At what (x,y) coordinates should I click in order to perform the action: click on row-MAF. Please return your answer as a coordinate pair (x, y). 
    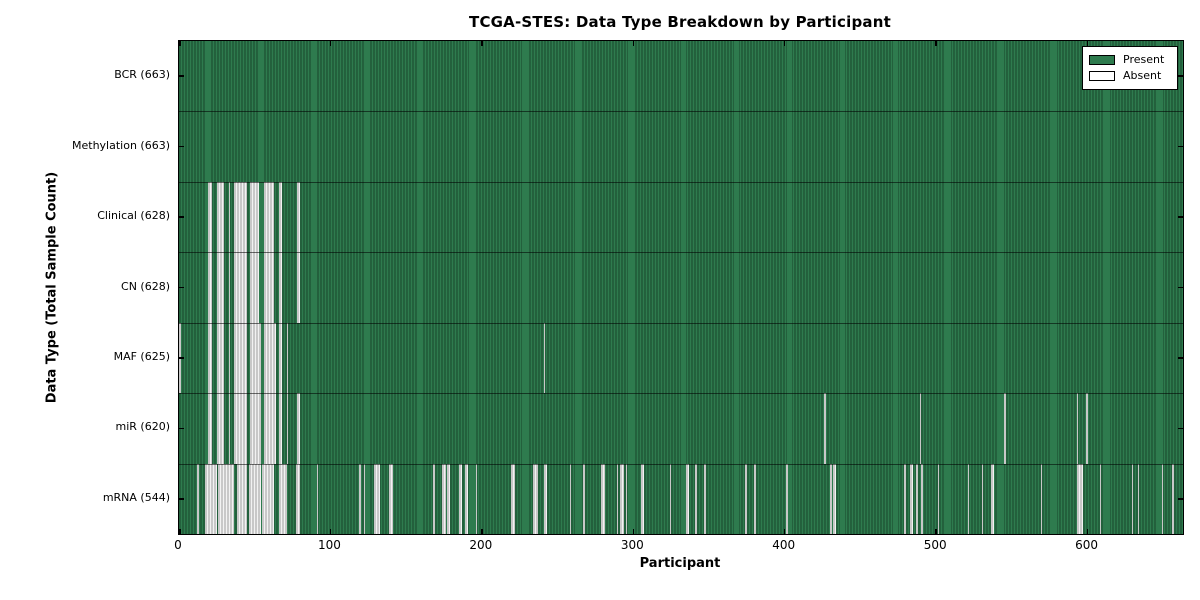
    Looking at the image, I should click on (681, 358).